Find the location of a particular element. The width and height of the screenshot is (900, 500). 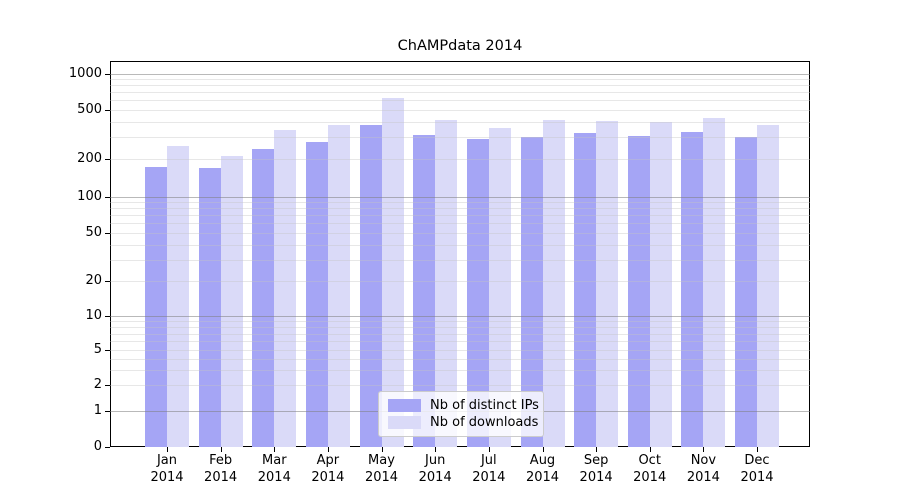

x-tick-label-feb: Feb 2014 is located at coordinates (221, 469).